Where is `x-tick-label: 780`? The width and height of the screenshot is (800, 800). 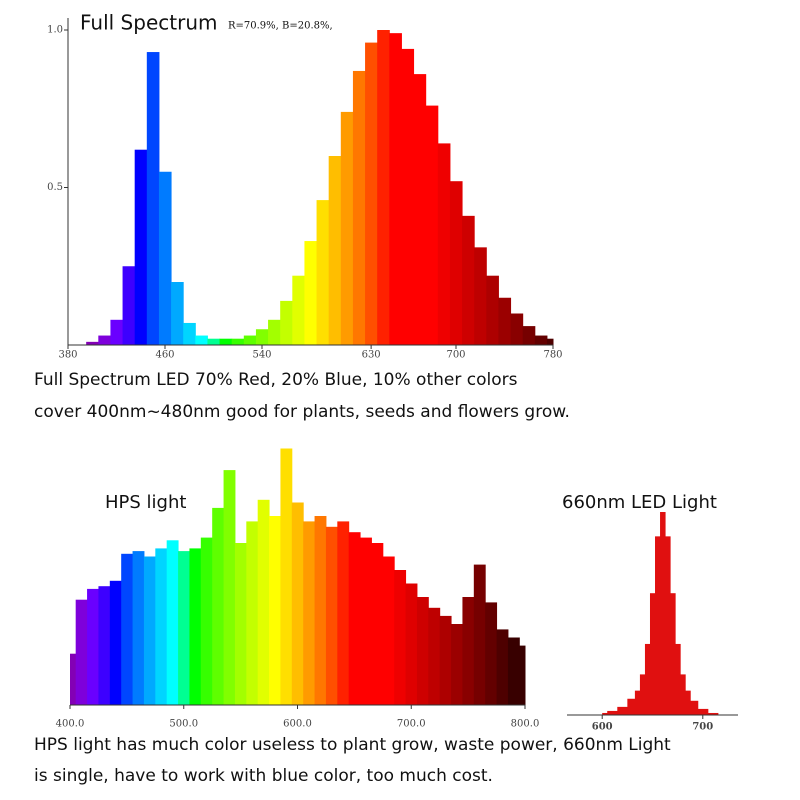 x-tick-label: 780 is located at coordinates (552, 355).